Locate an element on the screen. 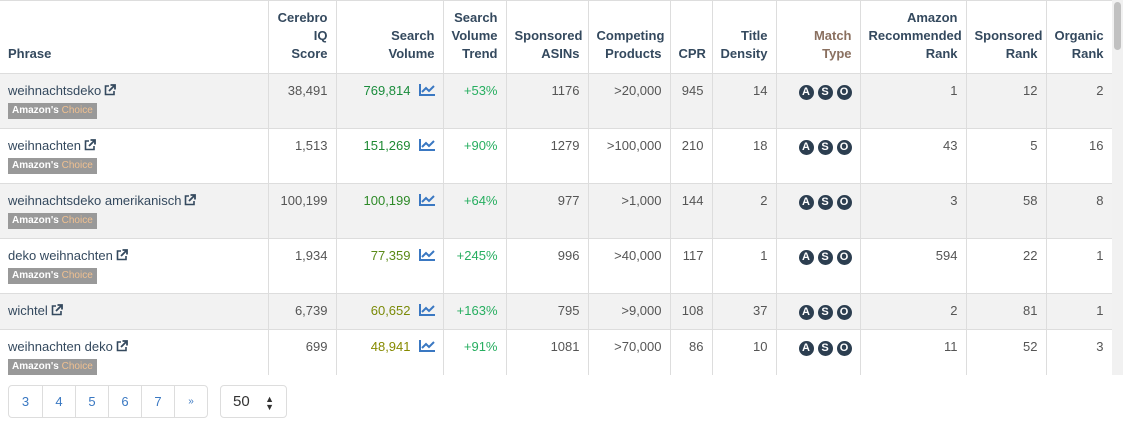 This screenshot has height=423, width=1123. page-link: 5 is located at coordinates (91, 401).